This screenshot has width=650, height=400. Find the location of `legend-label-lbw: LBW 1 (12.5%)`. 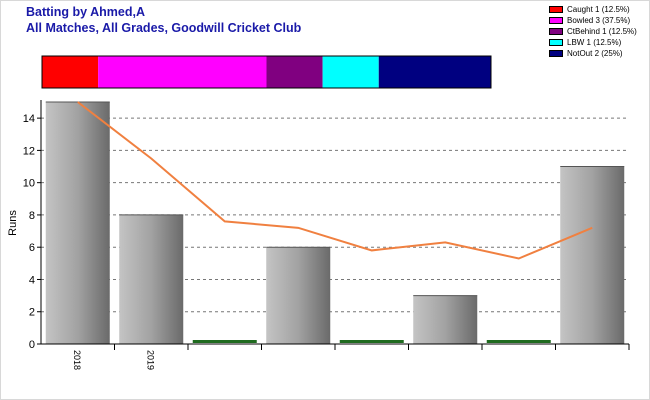

legend-label-lbw: LBW 1 (12.5%) is located at coordinates (594, 42).